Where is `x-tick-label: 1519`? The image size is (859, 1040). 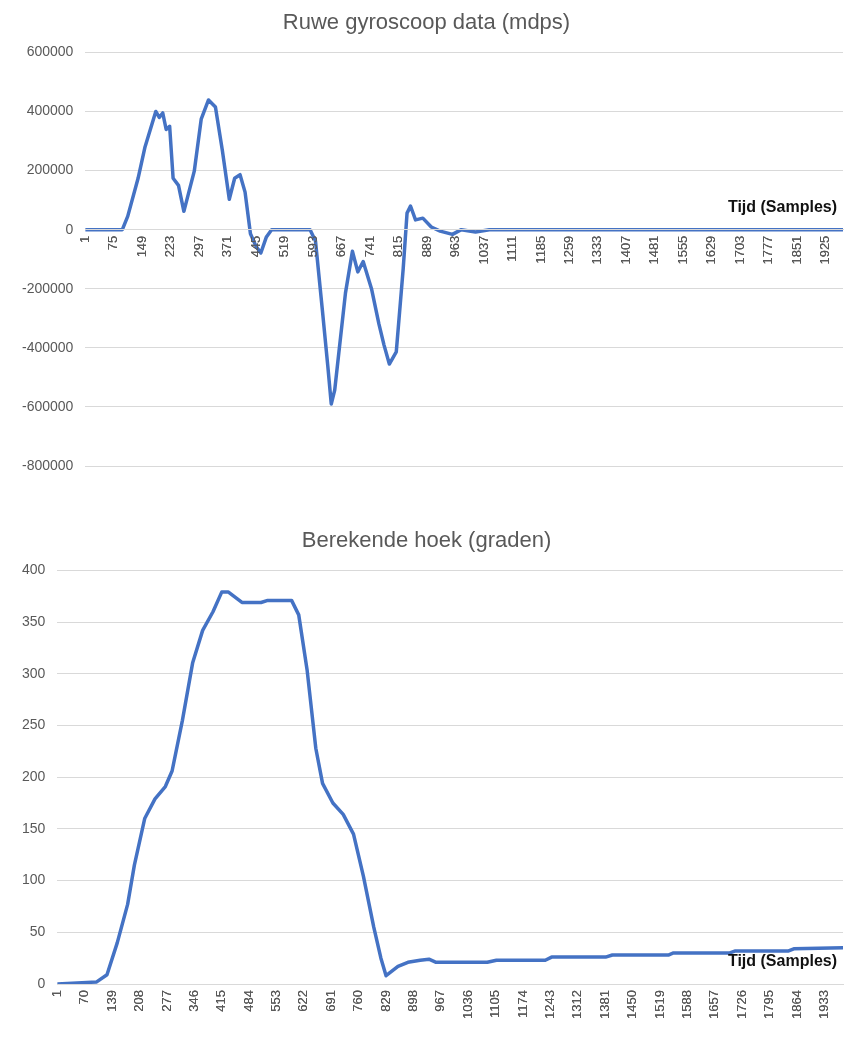
x-tick-label: 1519 is located at coordinates (659, 1004).